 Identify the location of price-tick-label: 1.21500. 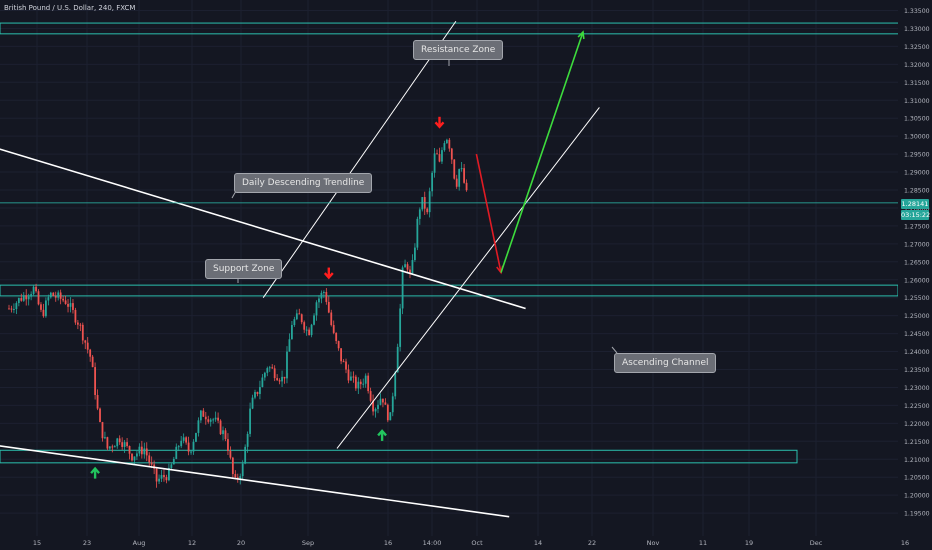
(917, 442).